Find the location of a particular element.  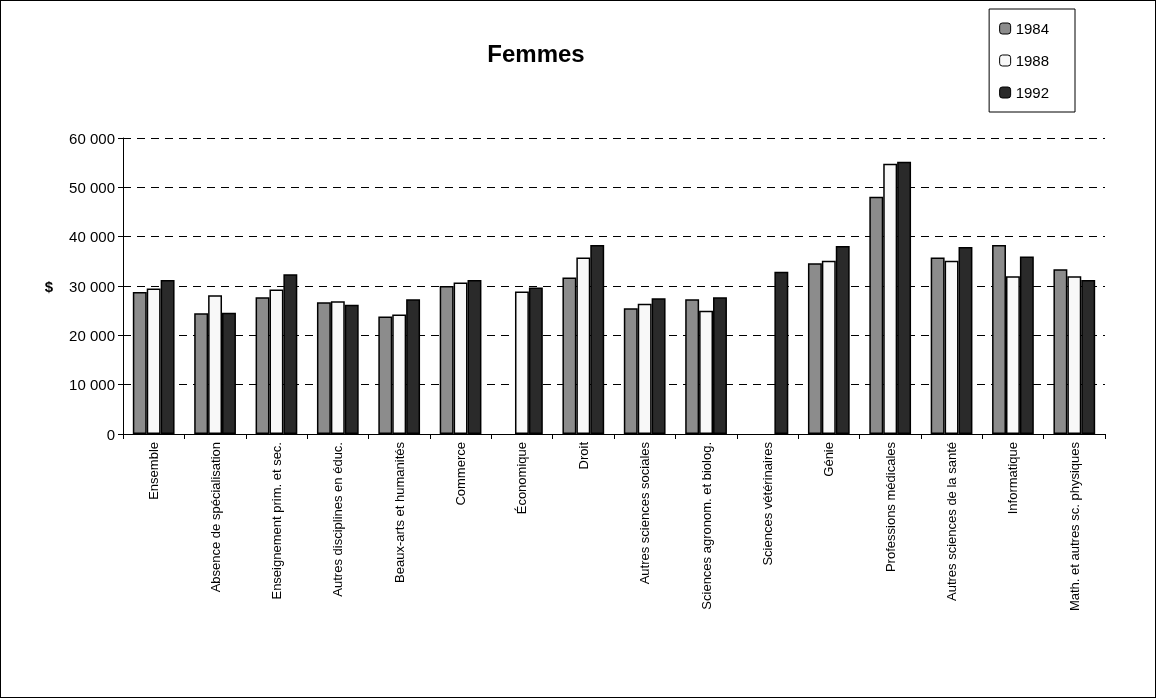

x-tick-label: Ensemble is located at coordinates (154, 471).